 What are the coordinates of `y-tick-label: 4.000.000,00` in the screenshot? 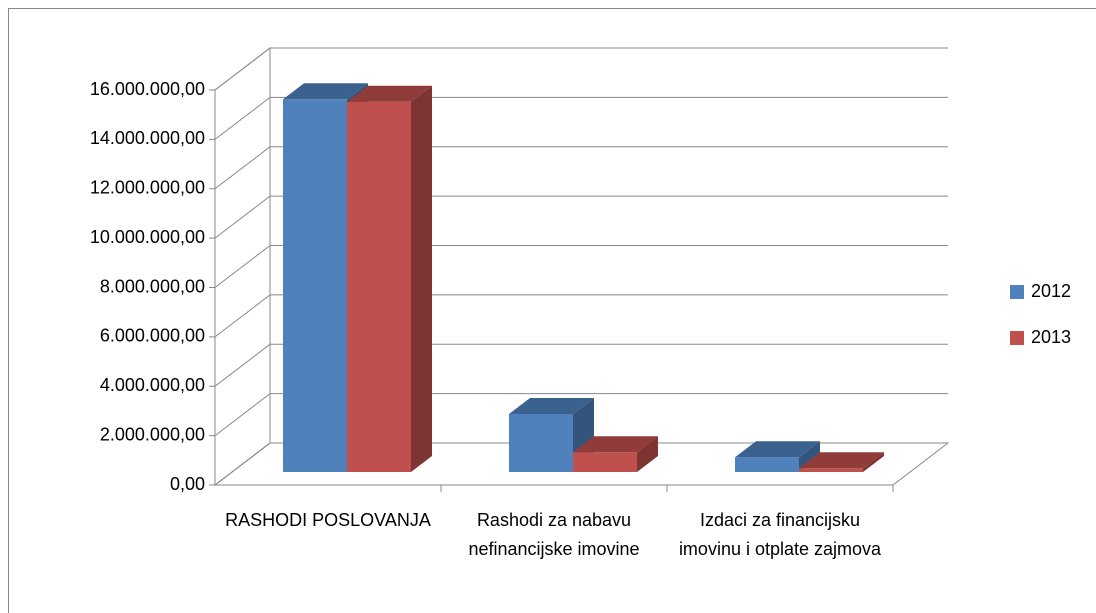 It's located at (152, 385).